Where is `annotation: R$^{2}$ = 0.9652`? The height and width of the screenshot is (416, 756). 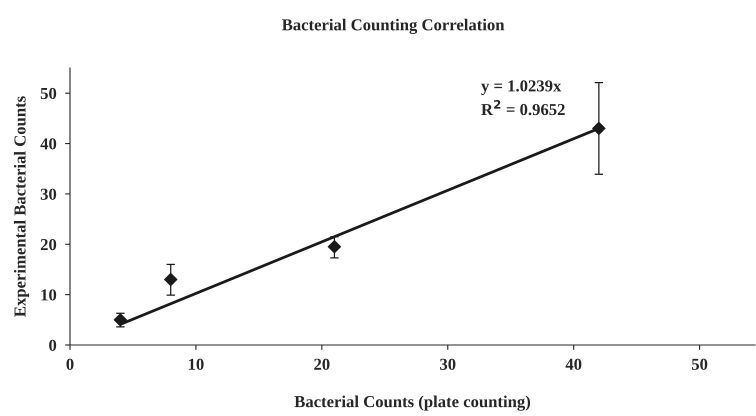 annotation: R$^{2}$ = 0.9652 is located at coordinates (523, 108).